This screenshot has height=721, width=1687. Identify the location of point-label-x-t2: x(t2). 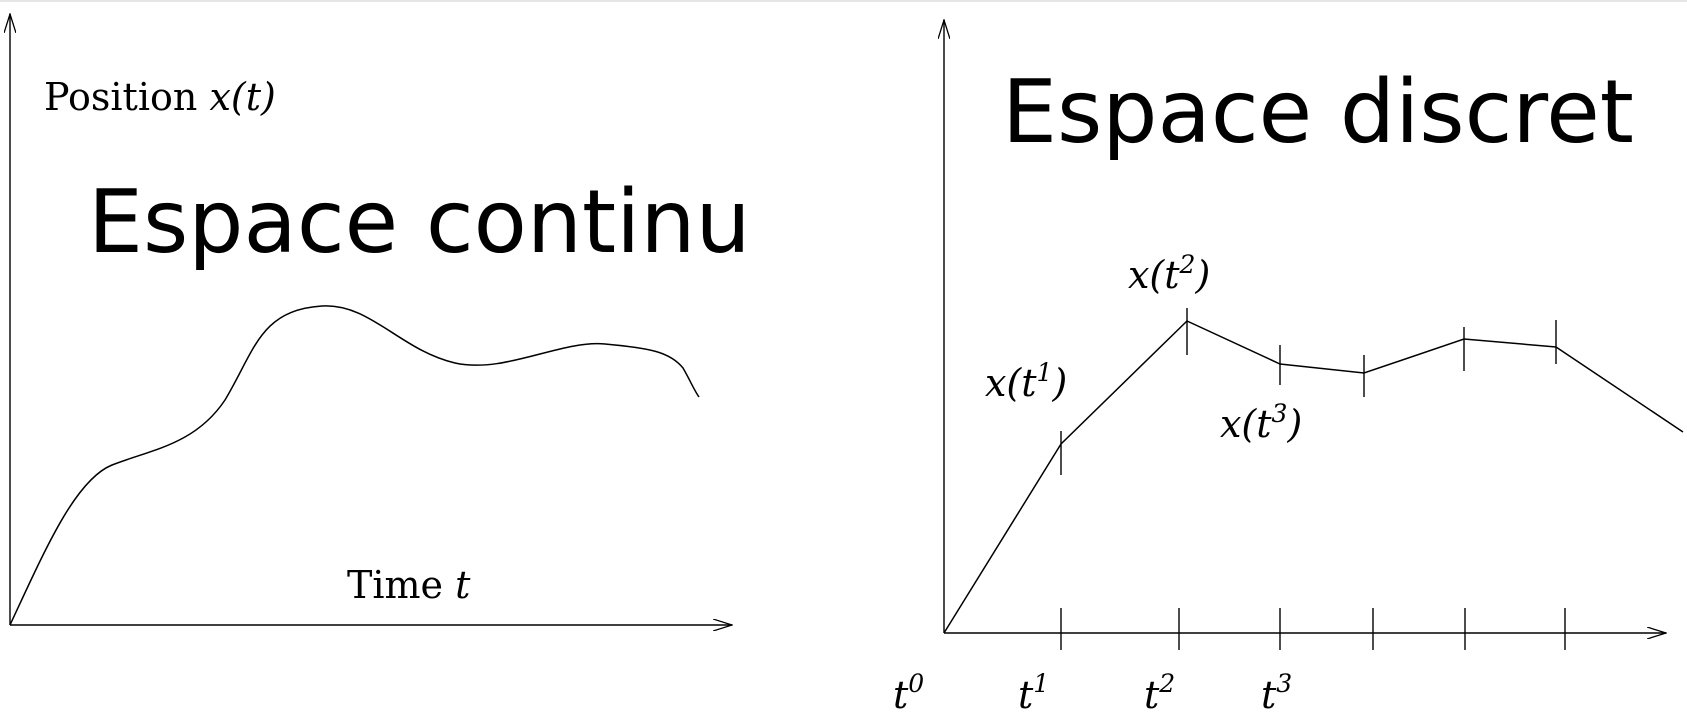
(1169, 273).